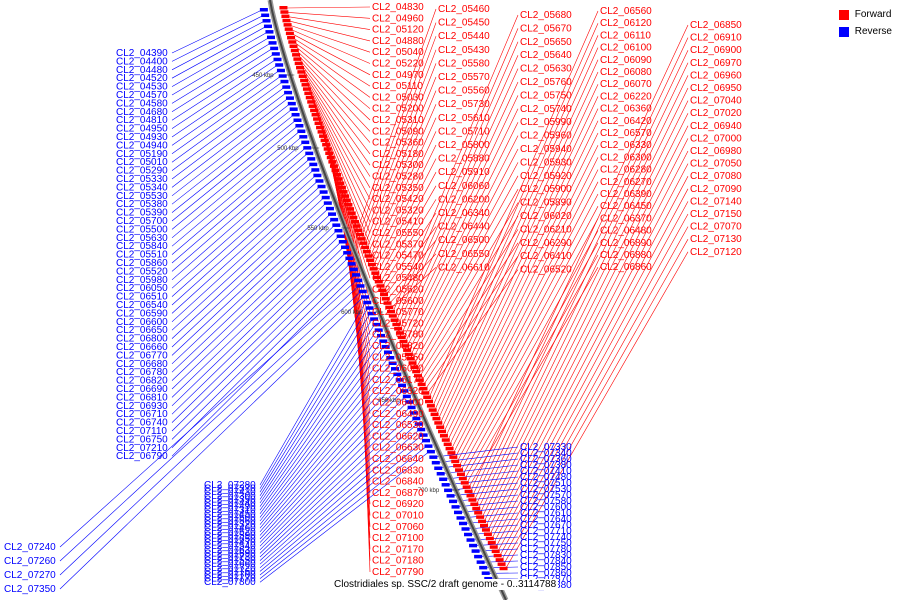  Describe the element at coordinates (464, 254) in the screenshot. I see `forward-gene-label: CL2_06550` at that location.